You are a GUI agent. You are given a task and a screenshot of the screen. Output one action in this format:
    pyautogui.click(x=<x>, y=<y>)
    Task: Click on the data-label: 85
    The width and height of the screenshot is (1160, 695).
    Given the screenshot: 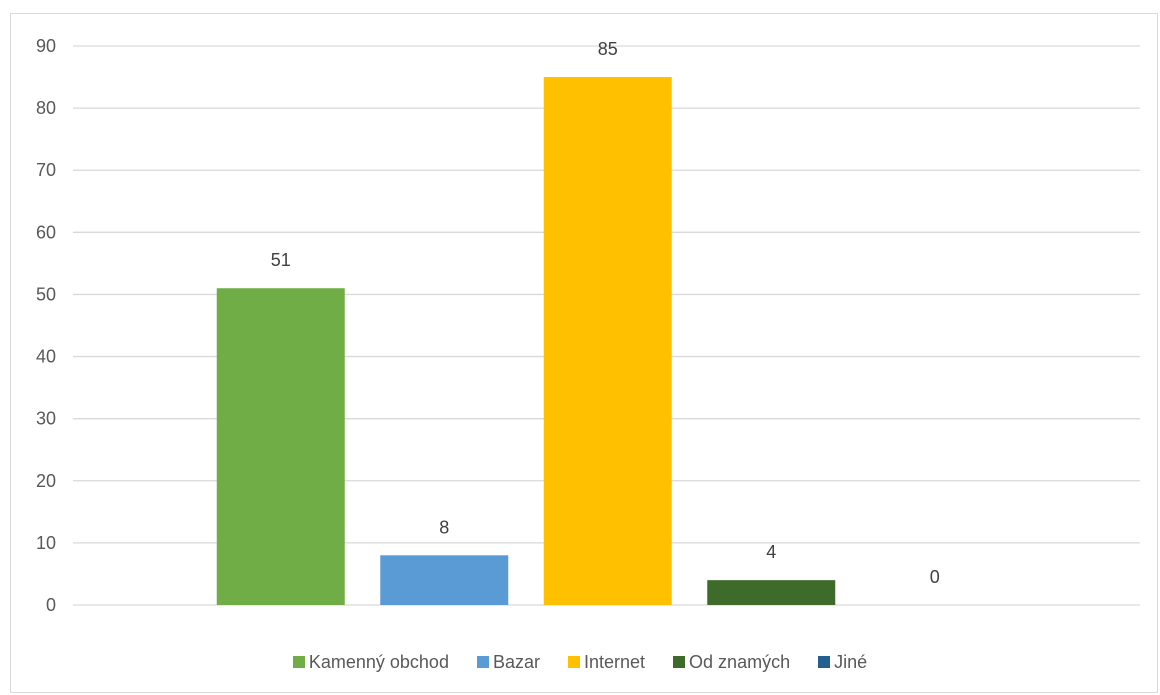 What is the action you would take?
    pyautogui.click(x=608, y=49)
    